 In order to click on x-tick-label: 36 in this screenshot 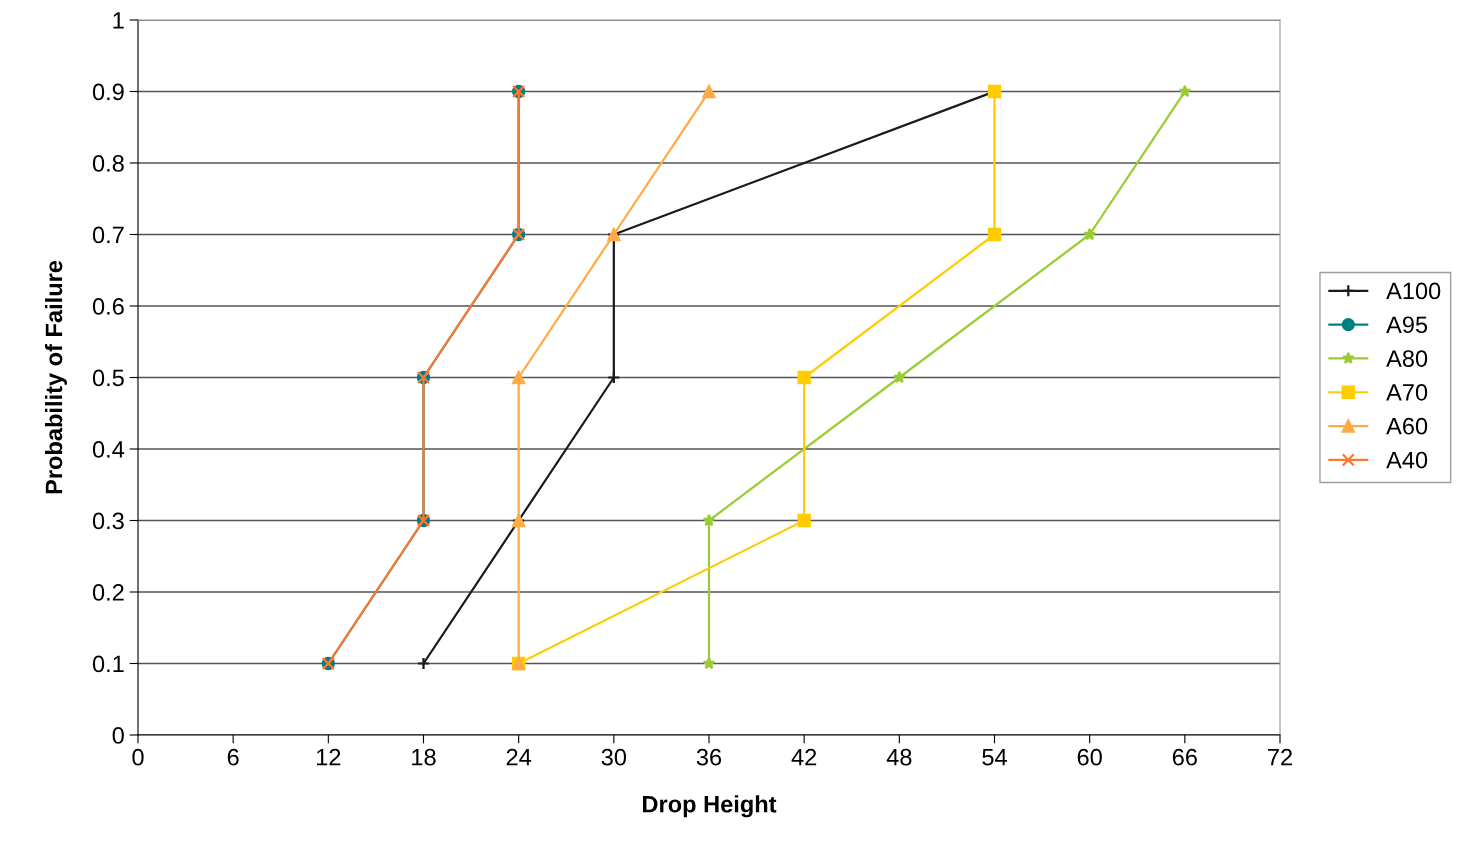, I will do `click(709, 757)`.